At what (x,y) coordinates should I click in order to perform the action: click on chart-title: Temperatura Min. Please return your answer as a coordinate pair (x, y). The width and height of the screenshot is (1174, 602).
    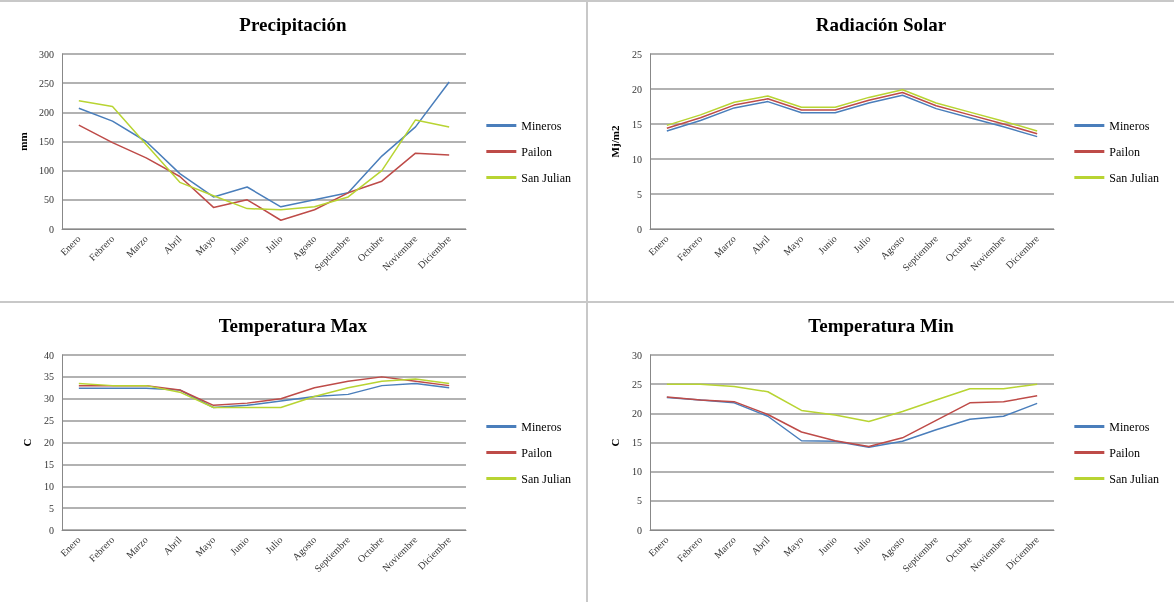
    Looking at the image, I should click on (881, 325).